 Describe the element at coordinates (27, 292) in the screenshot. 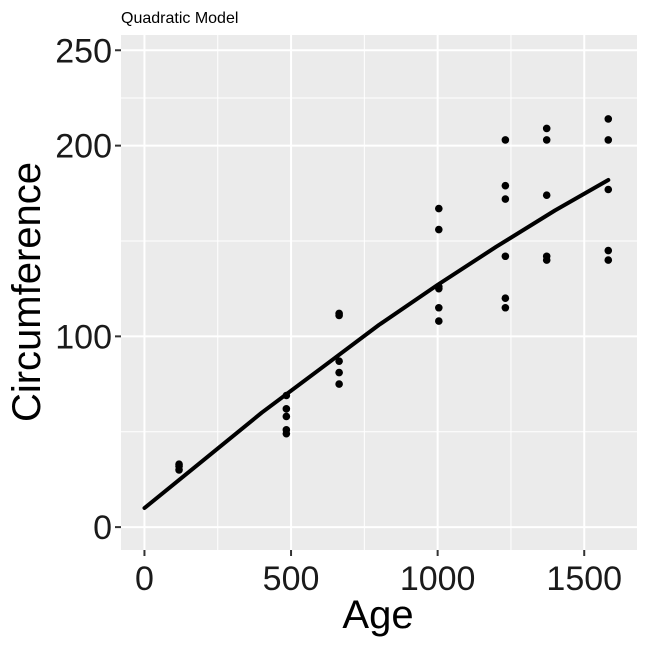

I see `y-axis-title: Circumference` at that location.